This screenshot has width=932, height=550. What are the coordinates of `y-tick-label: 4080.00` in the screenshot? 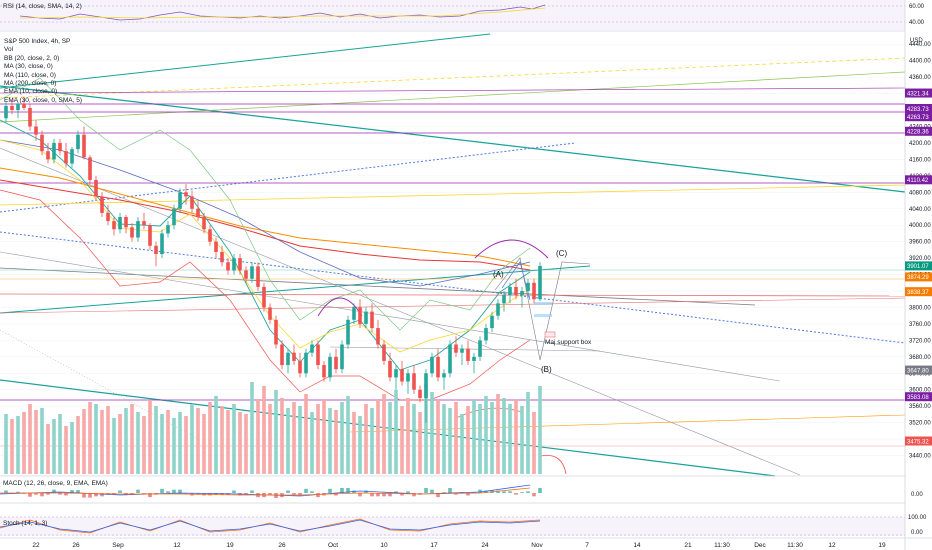 It's located at (920, 193).